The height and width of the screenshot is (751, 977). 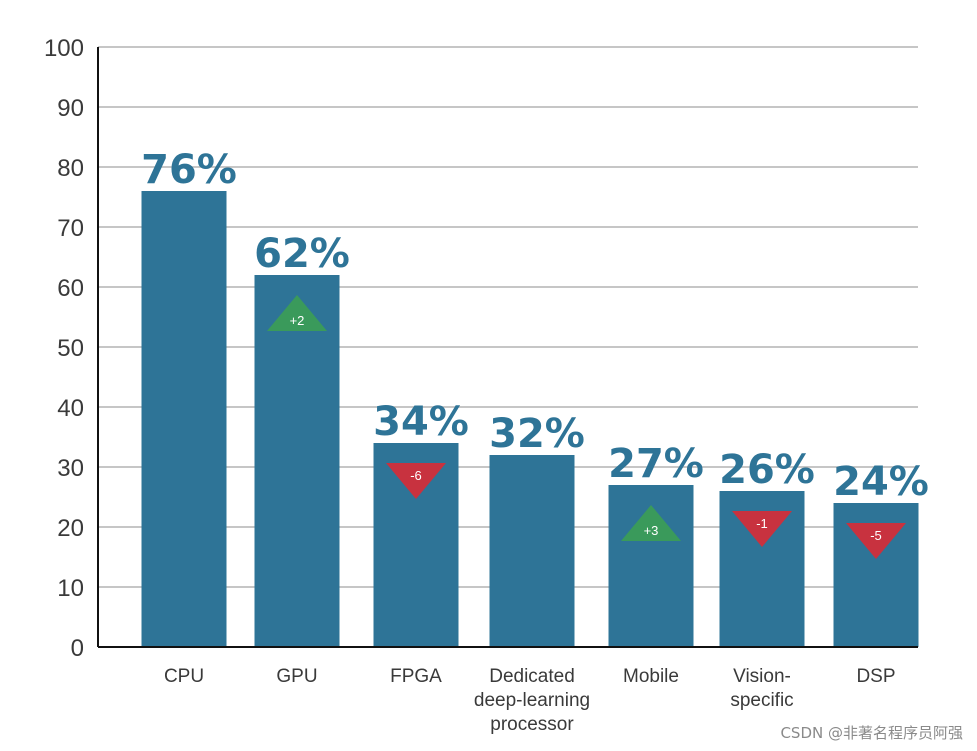 I want to click on value-label-vision: 26%, so click(x=767, y=470).